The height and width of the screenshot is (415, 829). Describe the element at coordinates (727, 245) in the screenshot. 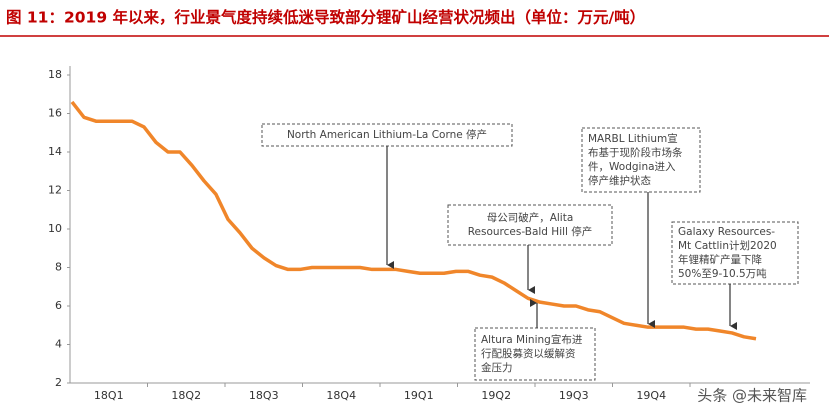

I see `annotation-text: Mt Cattlin计划2020` at that location.